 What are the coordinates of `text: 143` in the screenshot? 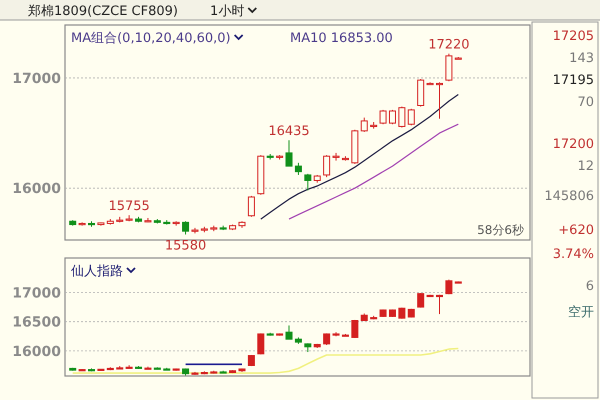 It's located at (581, 58).